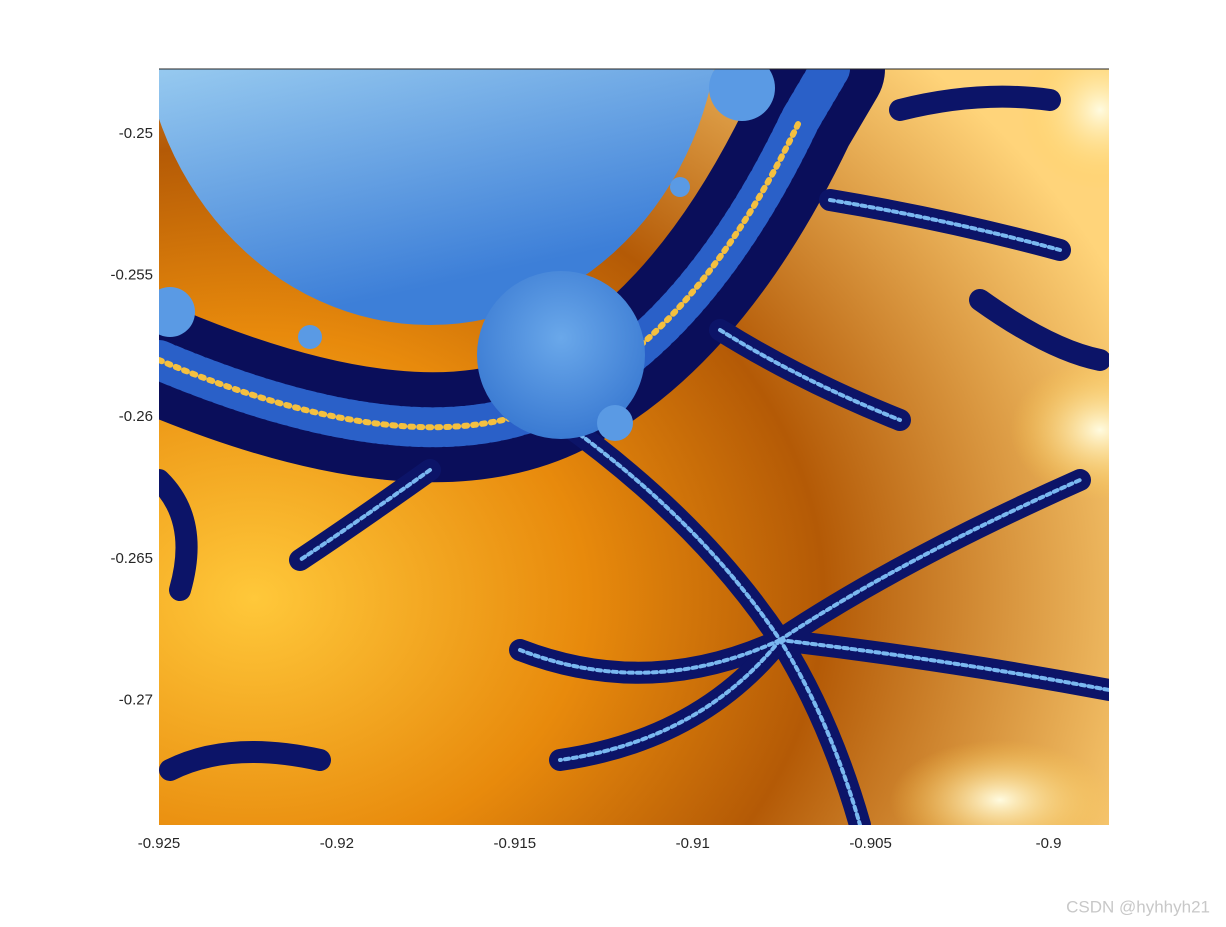  What do you see at coordinates (159, 843) in the screenshot?
I see `x-tick-label: -0.925` at bounding box center [159, 843].